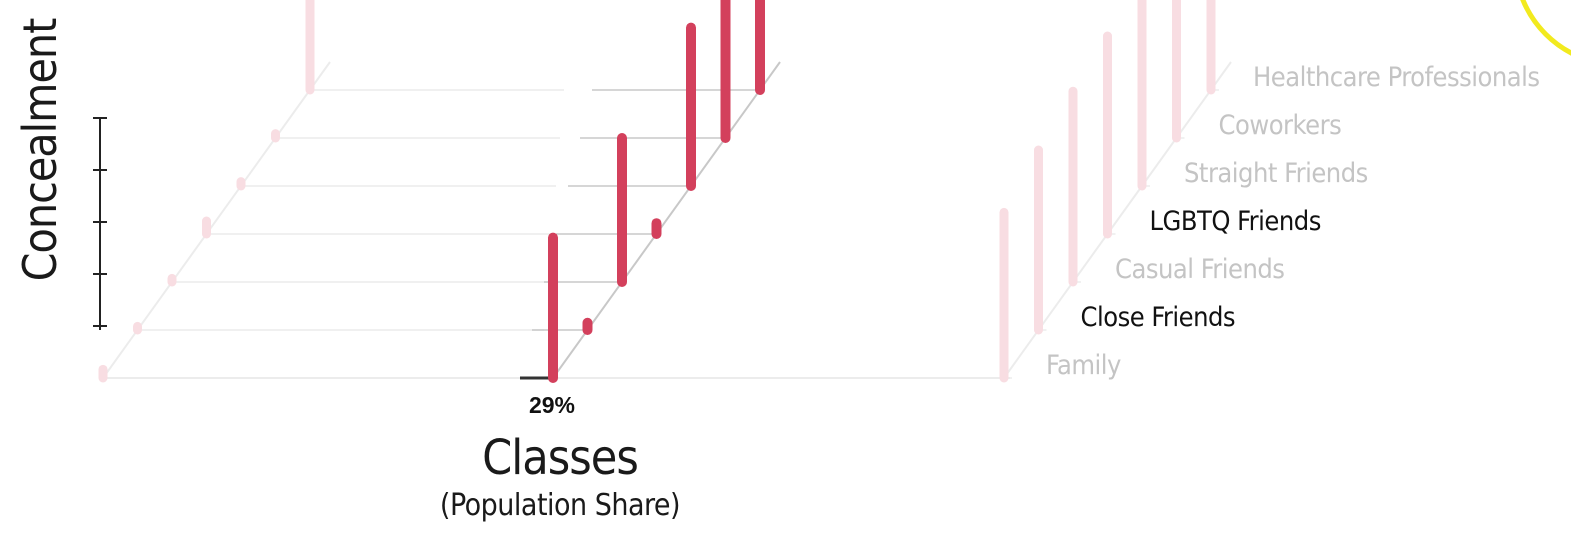 The width and height of the screenshot is (1571, 542). I want to click on category-label: Coworkers, so click(1280, 125).